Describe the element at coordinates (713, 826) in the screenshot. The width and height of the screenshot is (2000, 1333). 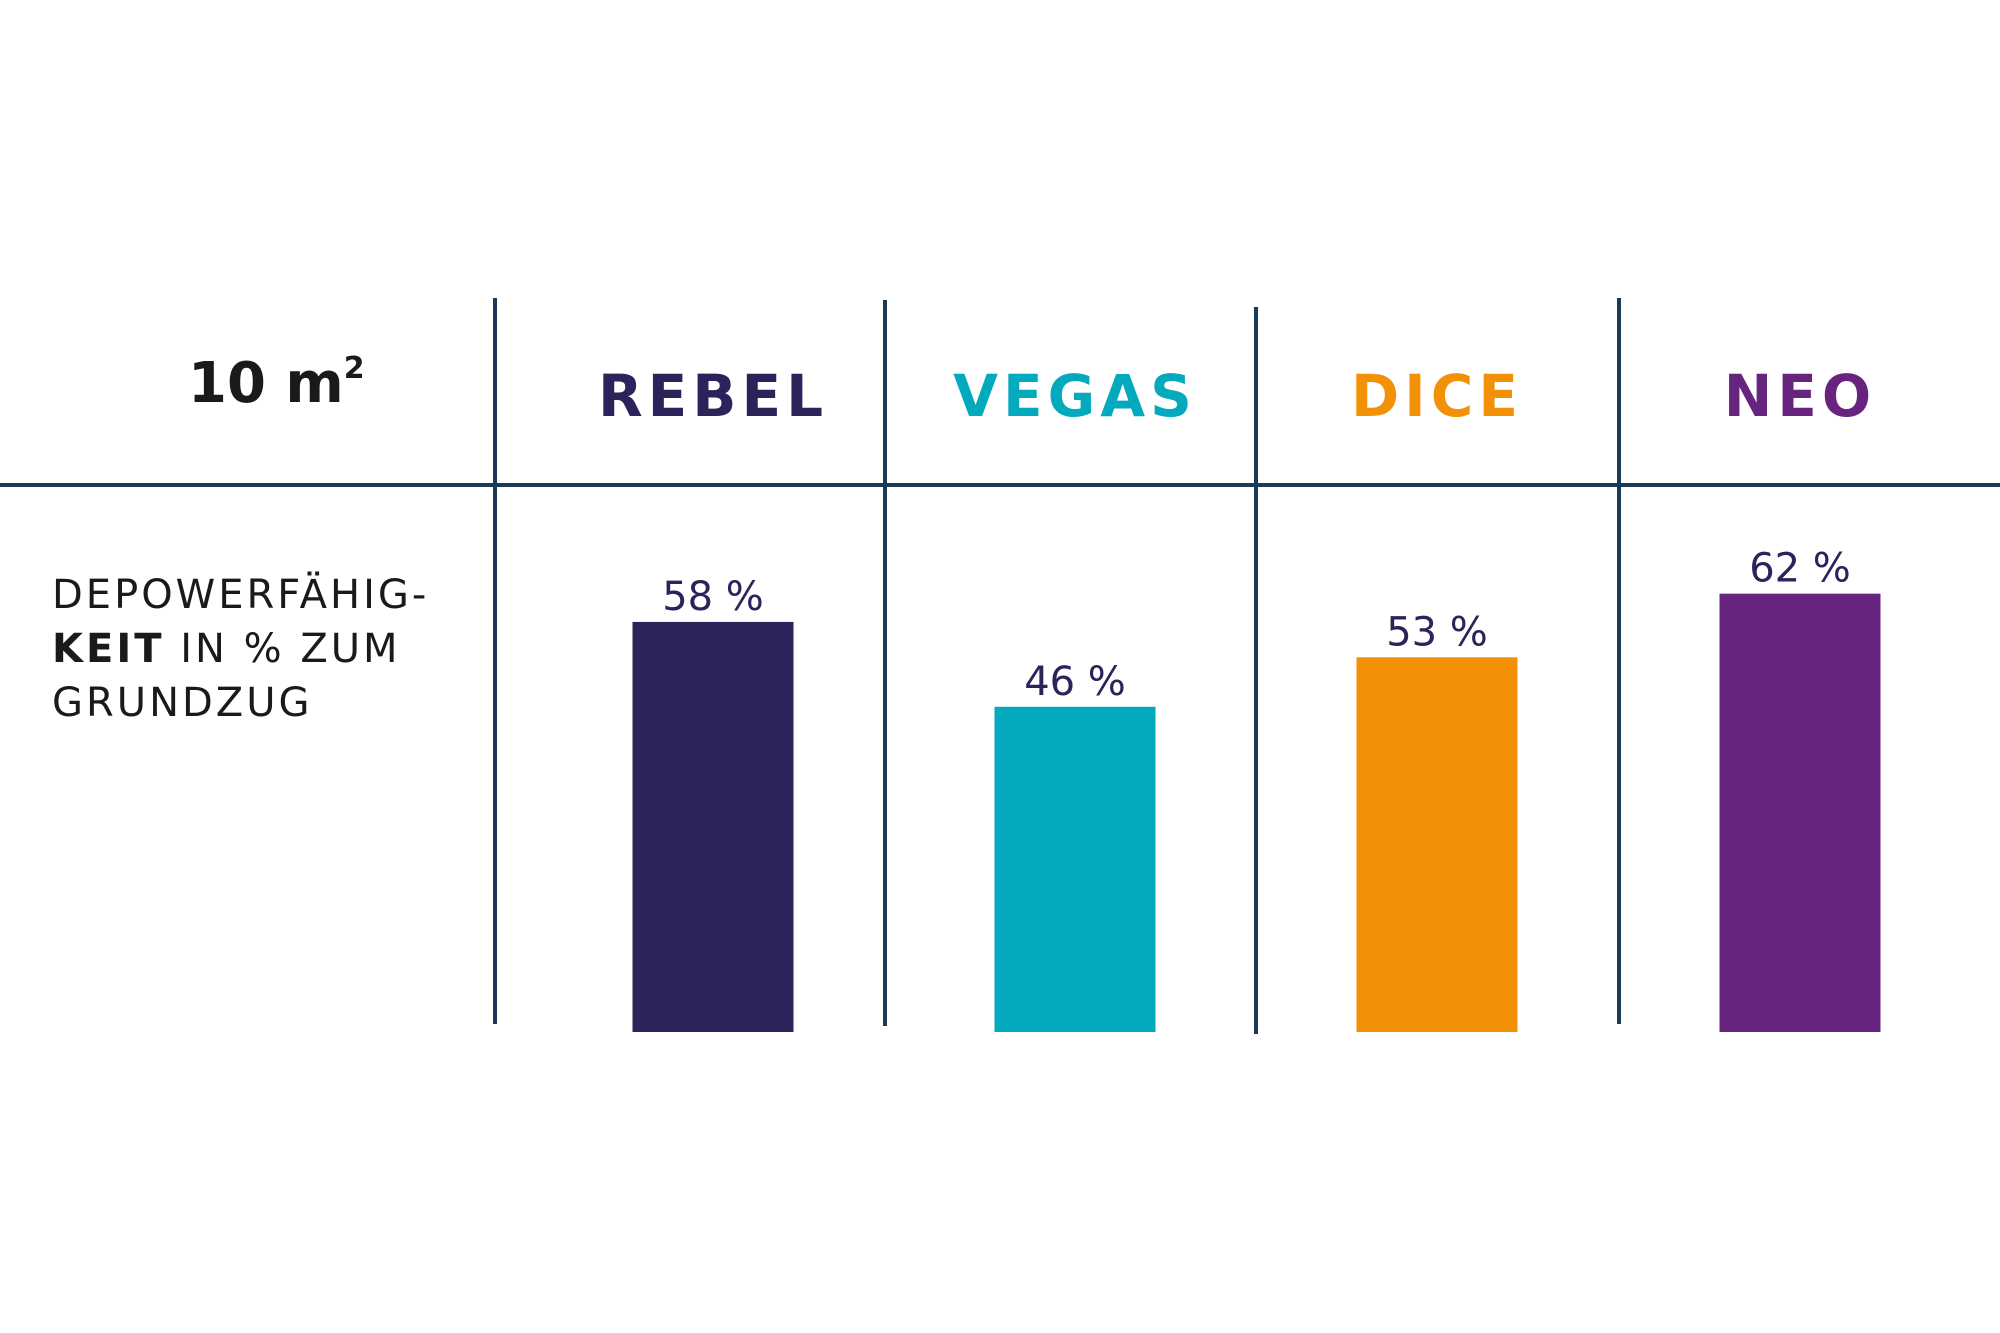
I see `bar-rebel` at that location.